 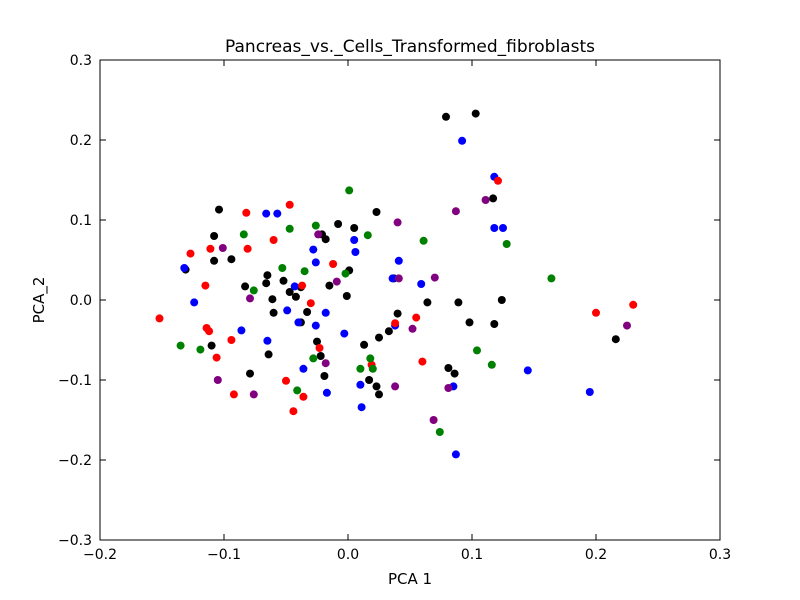 What do you see at coordinates (348, 555) in the screenshot?
I see `x-tick-label: 0.0` at bounding box center [348, 555].